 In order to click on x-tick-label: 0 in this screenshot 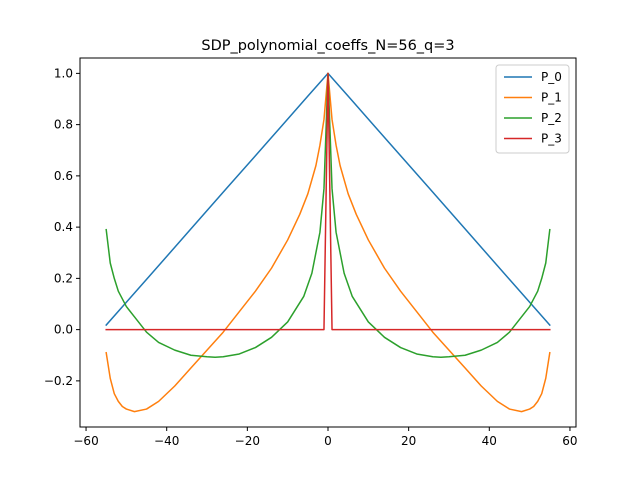, I will do `click(328, 441)`.